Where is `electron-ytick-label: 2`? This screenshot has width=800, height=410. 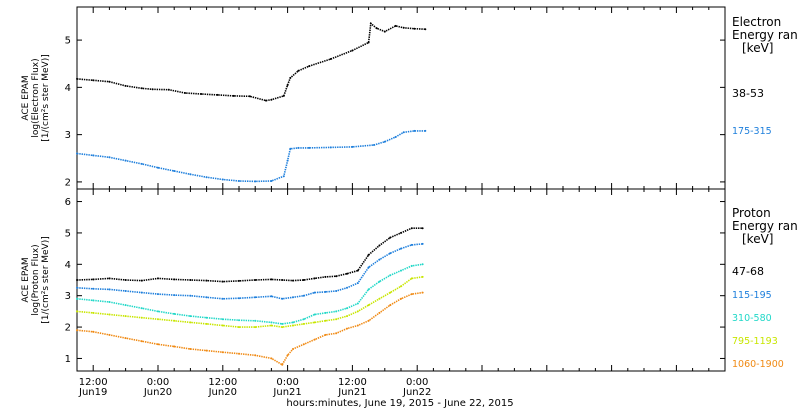 electron-ytick-label: 2 is located at coordinates (68, 182).